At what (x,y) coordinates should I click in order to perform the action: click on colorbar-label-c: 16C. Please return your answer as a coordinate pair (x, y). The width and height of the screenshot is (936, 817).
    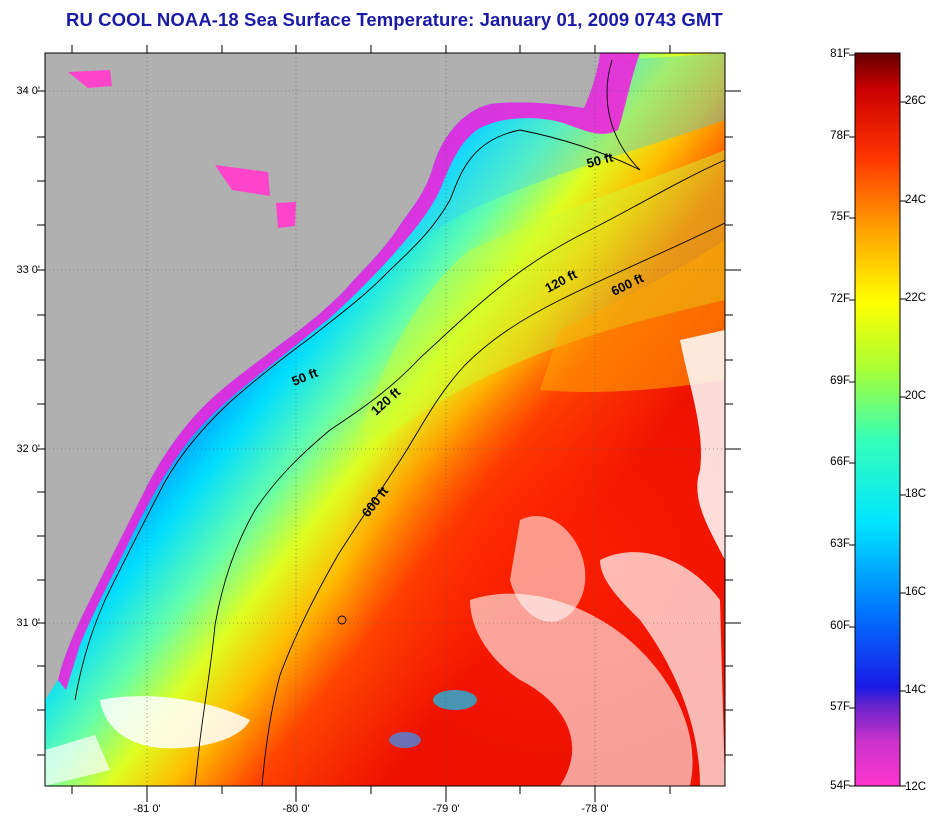
    Looking at the image, I should click on (916, 592).